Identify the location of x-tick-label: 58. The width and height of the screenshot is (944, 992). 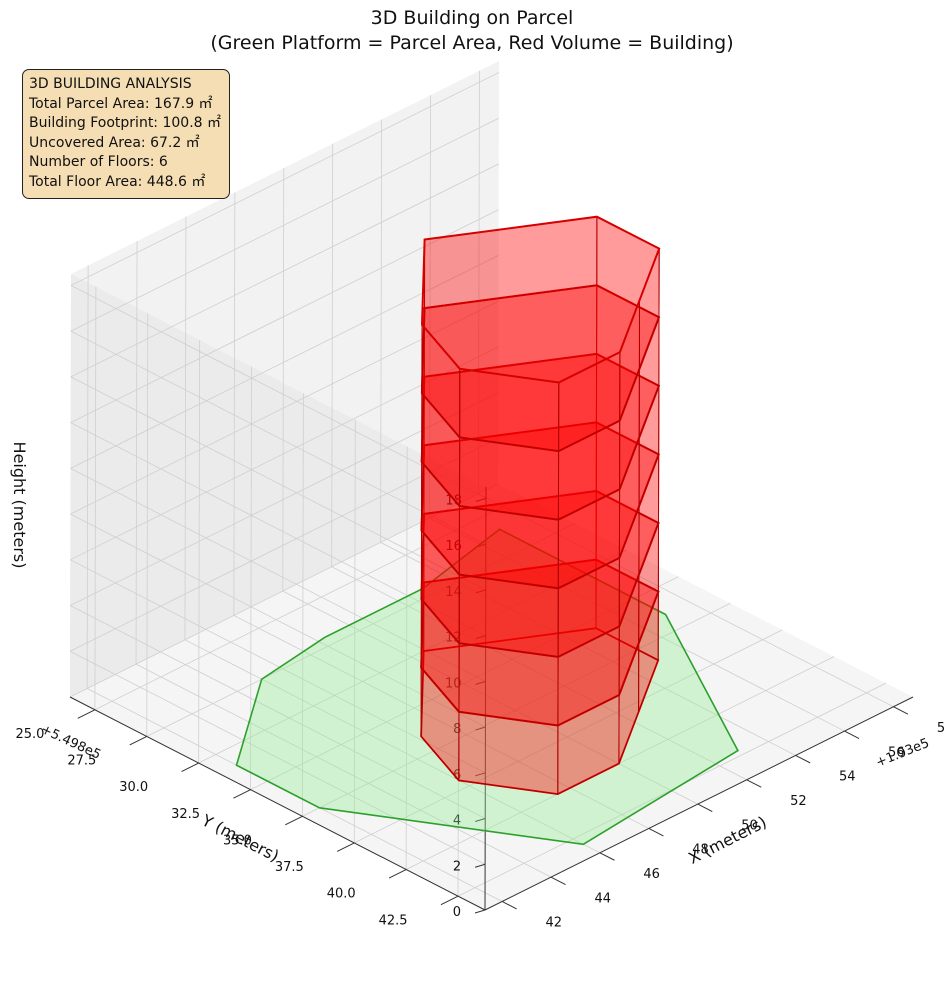
(940, 728).